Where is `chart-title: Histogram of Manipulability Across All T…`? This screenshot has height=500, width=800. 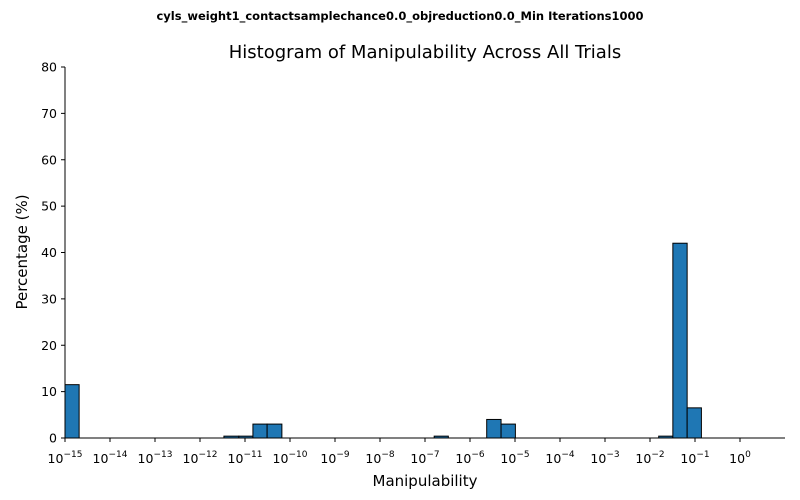
chart-title: Histogram of Manipulability Across All T… is located at coordinates (425, 52).